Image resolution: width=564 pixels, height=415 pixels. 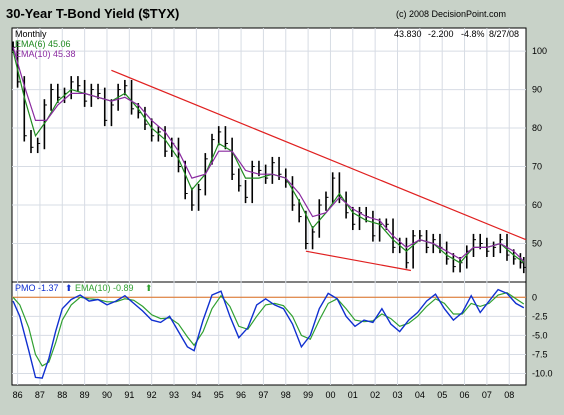 What do you see at coordinates (537, 167) in the screenshot?
I see `price-y-tick-label: 70` at bounding box center [537, 167].